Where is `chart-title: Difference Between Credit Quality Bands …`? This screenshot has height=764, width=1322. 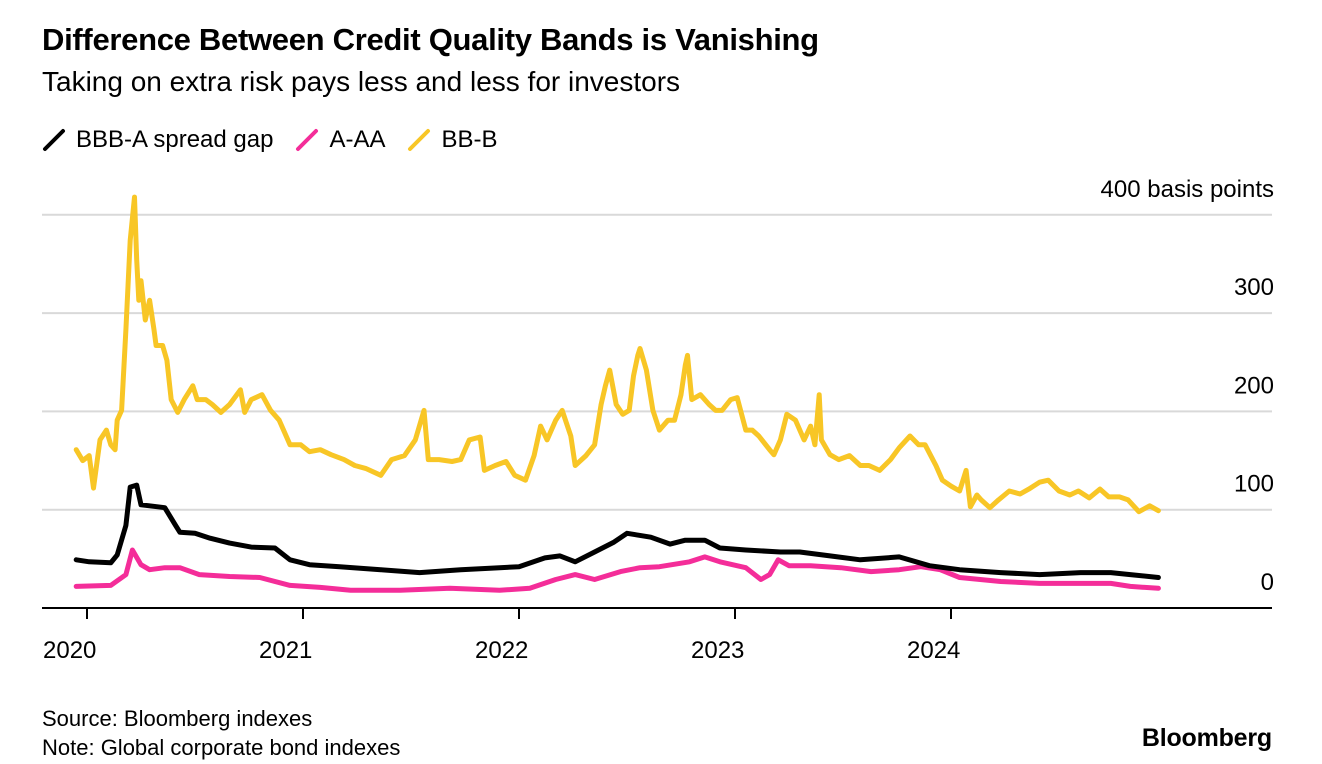 chart-title: Difference Between Credit Quality Bands … is located at coordinates (430, 39).